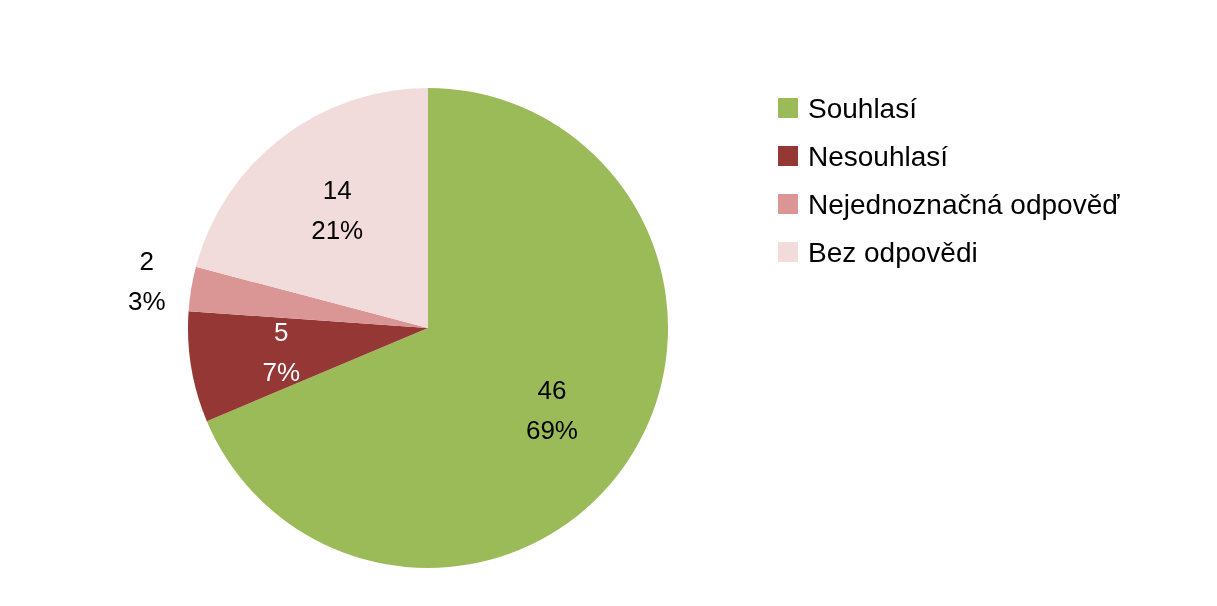 The image size is (1217, 606). Describe the element at coordinates (308, 366) in the screenshot. I see `pie-slice` at that location.